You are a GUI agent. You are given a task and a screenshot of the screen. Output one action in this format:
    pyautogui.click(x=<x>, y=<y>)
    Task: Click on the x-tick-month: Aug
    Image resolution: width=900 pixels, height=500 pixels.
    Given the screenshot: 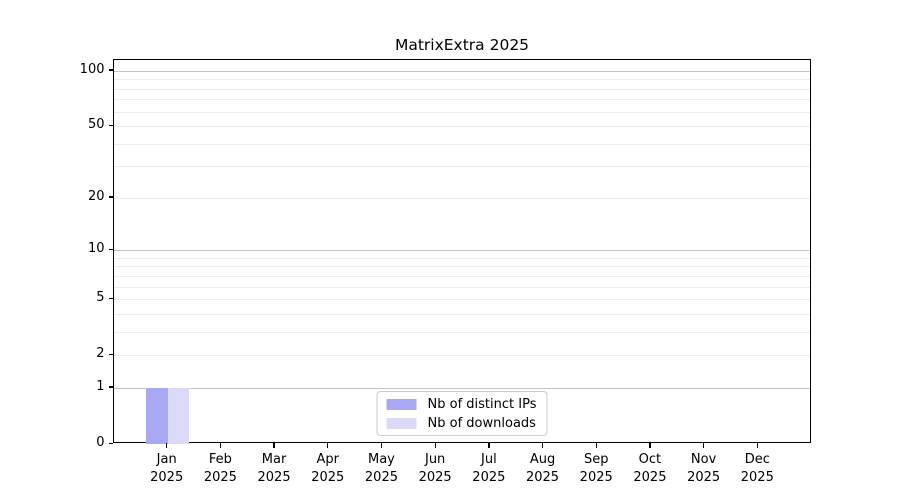 What is the action you would take?
    pyautogui.click(x=542, y=459)
    